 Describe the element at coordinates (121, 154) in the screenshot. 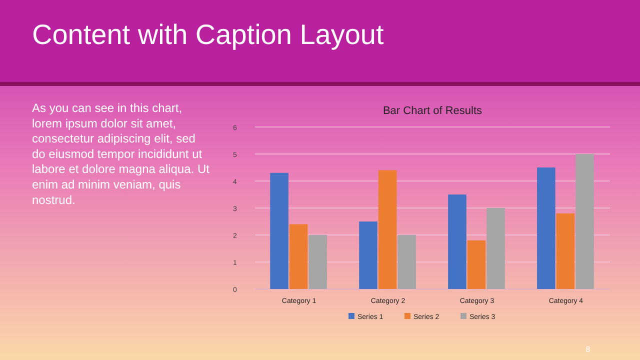

I see `text: As you can see in this chart, lorem ipsum dolor sit amet, consectetur adipiscing elit, sed do eiusmod tempor incididunt ut labore et dolore magna aliqua. Ut enim ad minim veniam, quis nostrud.` at that location.